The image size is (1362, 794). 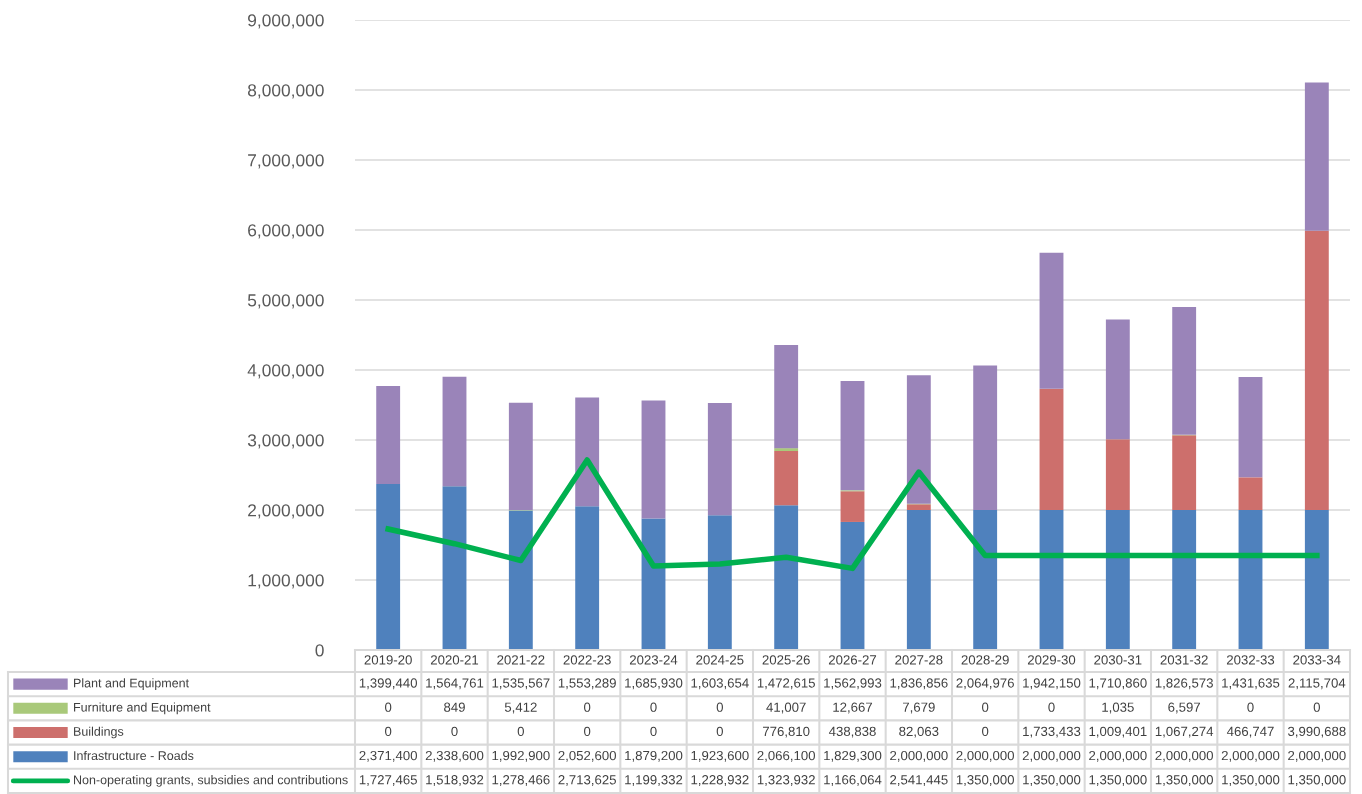 What do you see at coordinates (1184, 660) in the screenshot?
I see `x-tick-label: 2031-32` at bounding box center [1184, 660].